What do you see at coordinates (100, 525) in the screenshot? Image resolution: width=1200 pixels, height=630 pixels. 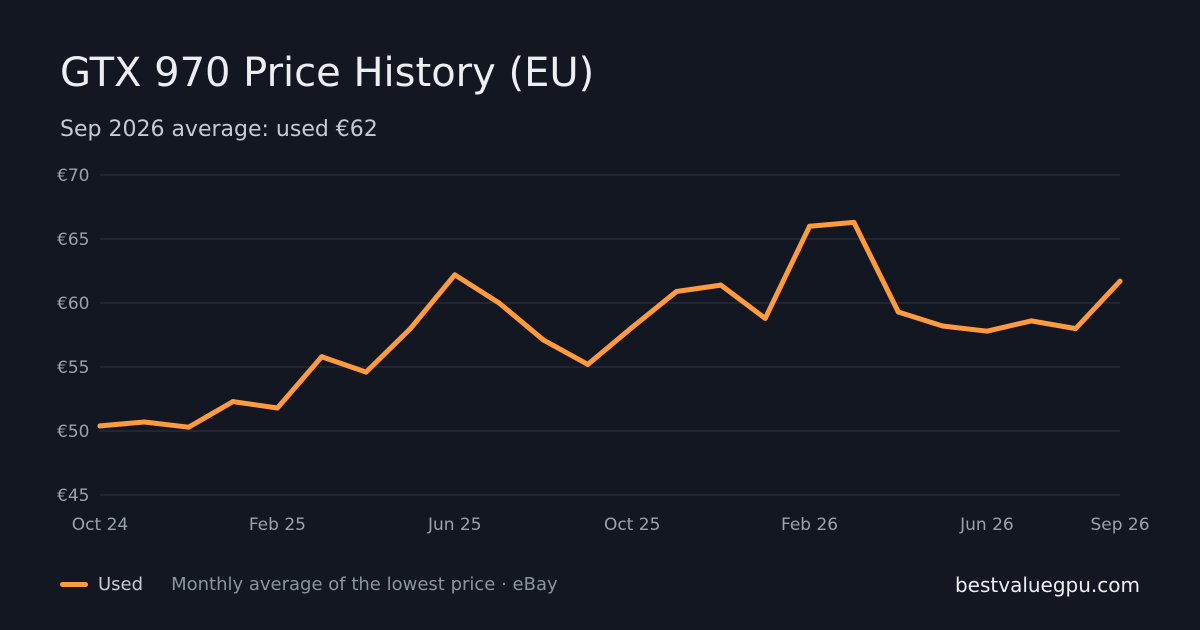 I see `x-tick-label: Oct 24` at bounding box center [100, 525].